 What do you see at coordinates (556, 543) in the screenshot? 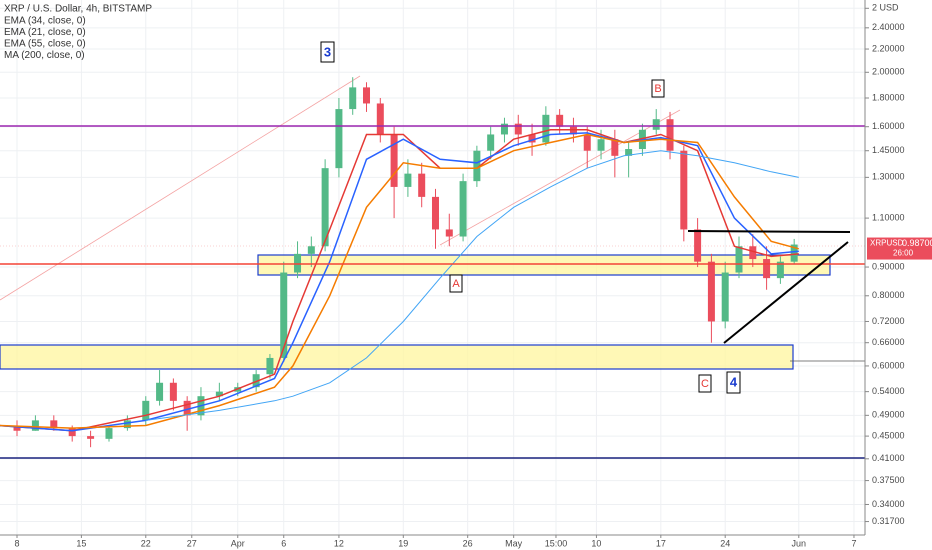
I see `x-tick-label: 15:00` at bounding box center [556, 543].